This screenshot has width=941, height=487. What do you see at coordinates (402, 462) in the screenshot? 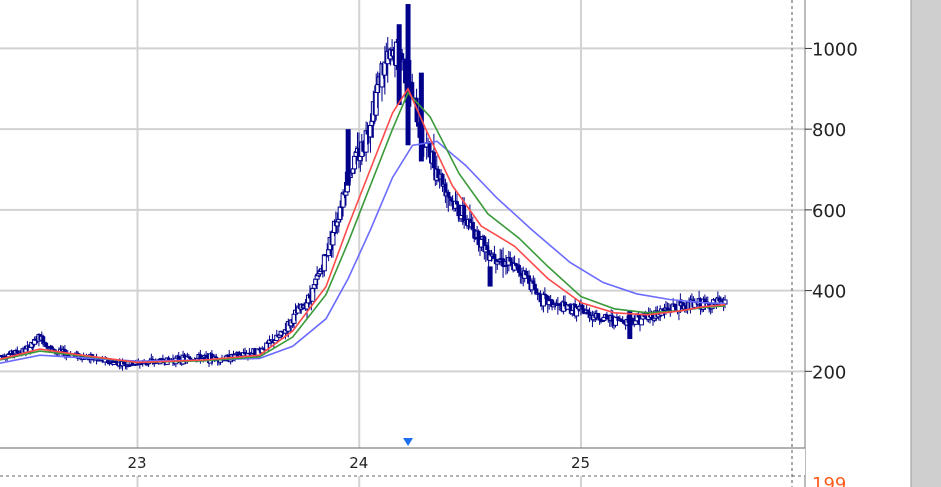
I see `x-axis-panel` at bounding box center [402, 462].